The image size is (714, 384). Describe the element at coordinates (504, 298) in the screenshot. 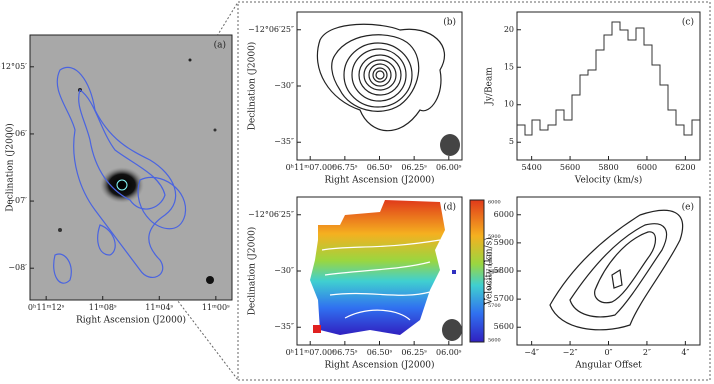

I see `y-tick-label: 5700` at that location.